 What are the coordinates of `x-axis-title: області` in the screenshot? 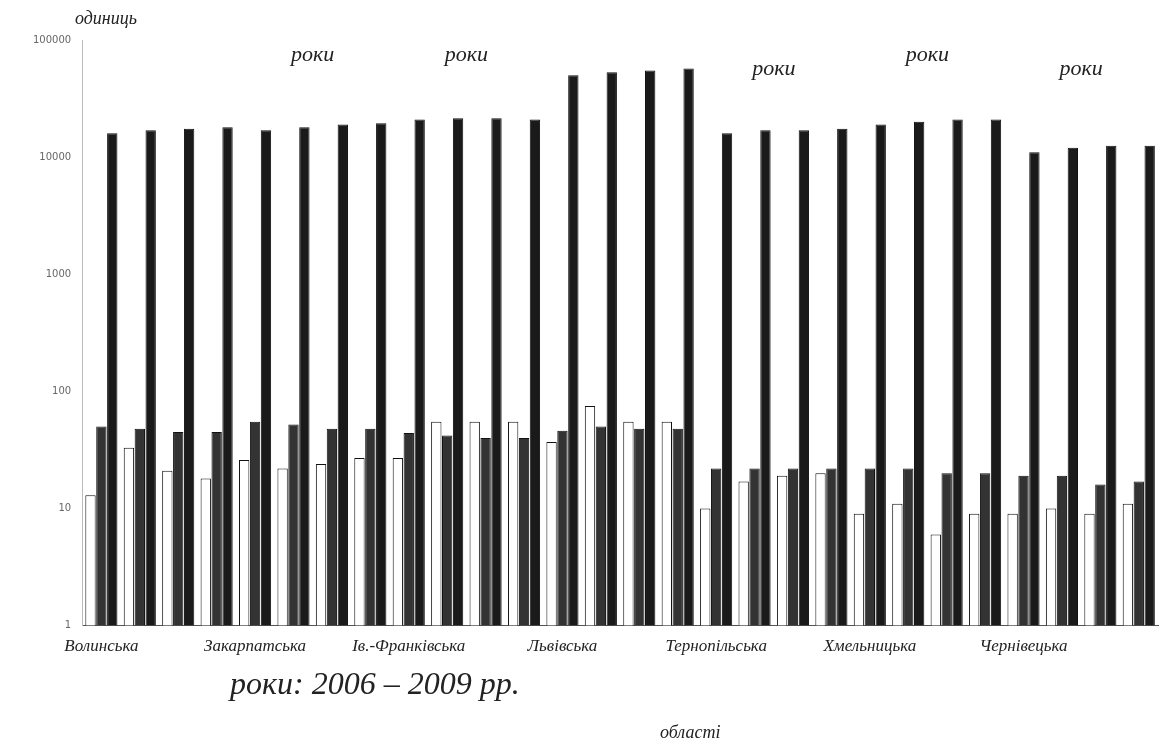 It's located at (690, 732).